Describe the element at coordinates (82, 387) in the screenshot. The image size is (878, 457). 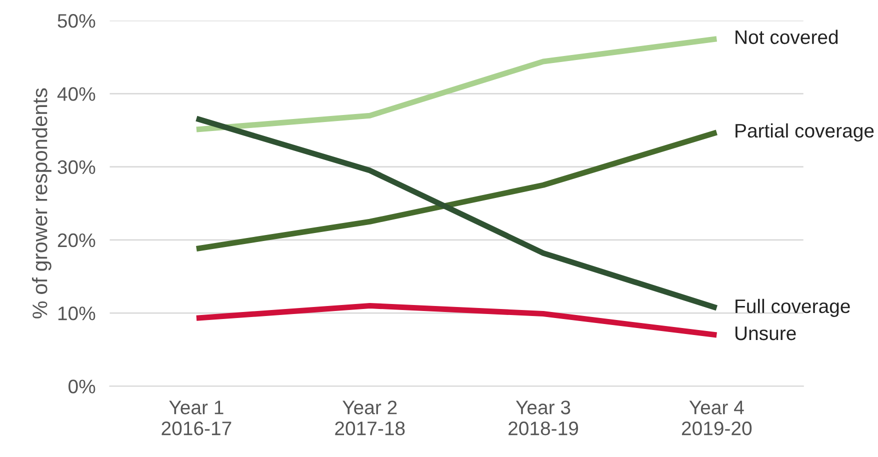
I see `y-tick-label: 0%` at that location.